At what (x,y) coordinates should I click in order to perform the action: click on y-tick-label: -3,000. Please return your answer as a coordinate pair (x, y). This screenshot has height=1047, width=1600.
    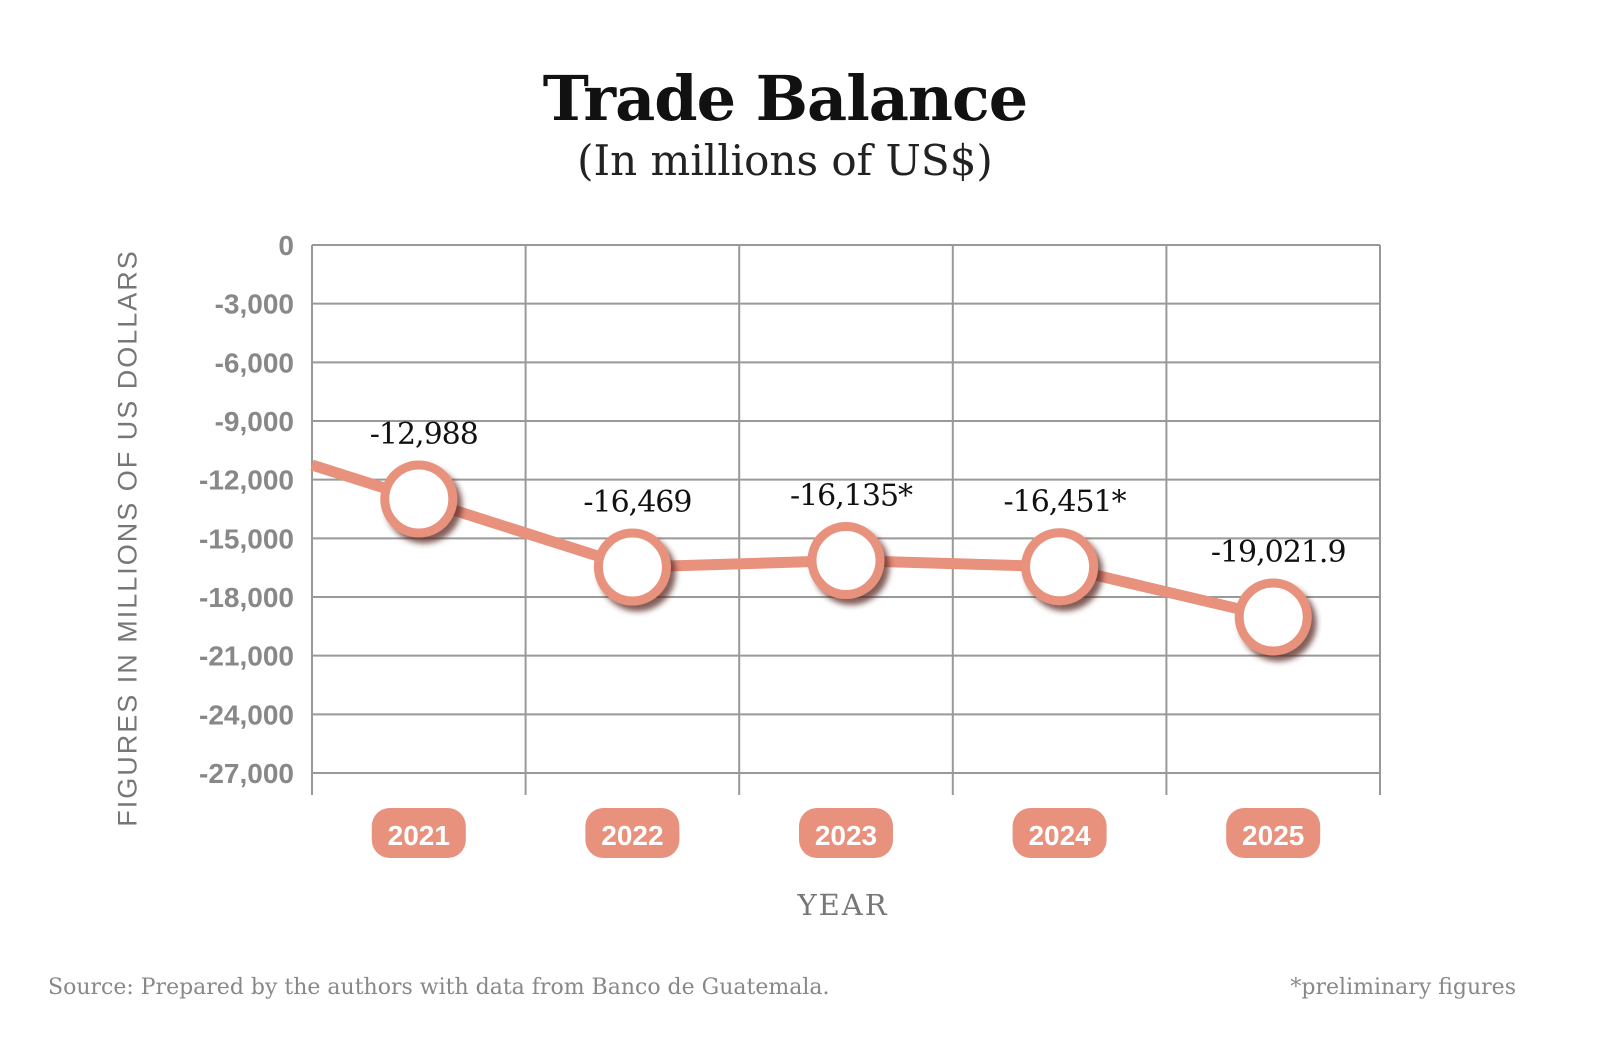
    Looking at the image, I should click on (254, 304).